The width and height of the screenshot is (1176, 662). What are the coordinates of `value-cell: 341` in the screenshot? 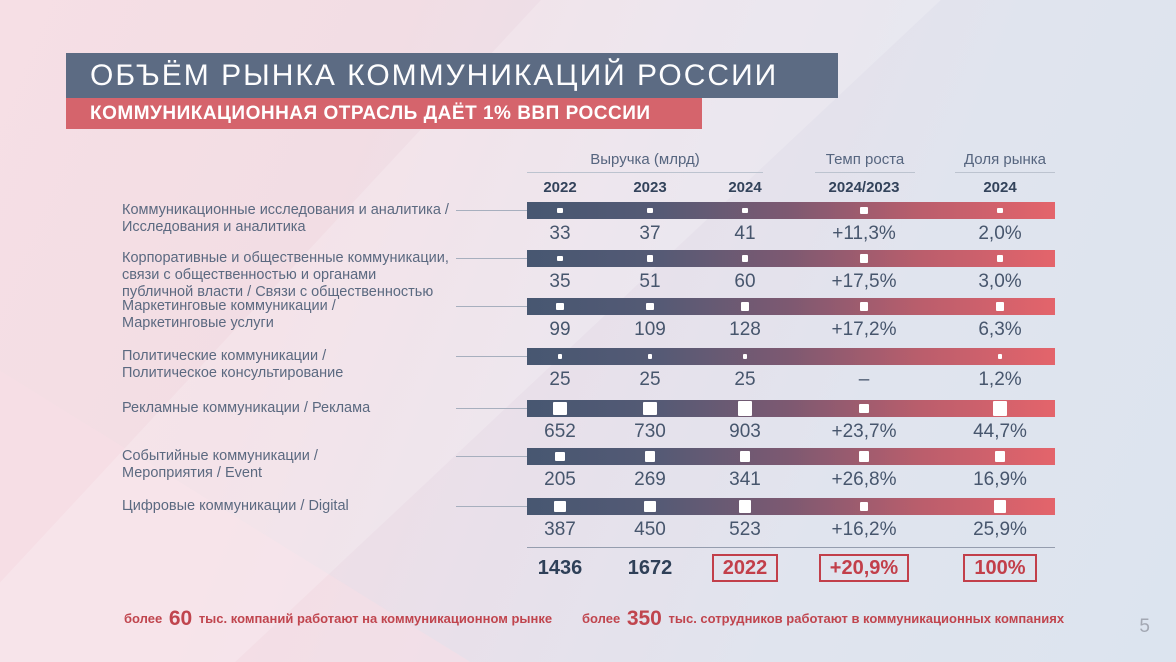 It's located at (745, 479).